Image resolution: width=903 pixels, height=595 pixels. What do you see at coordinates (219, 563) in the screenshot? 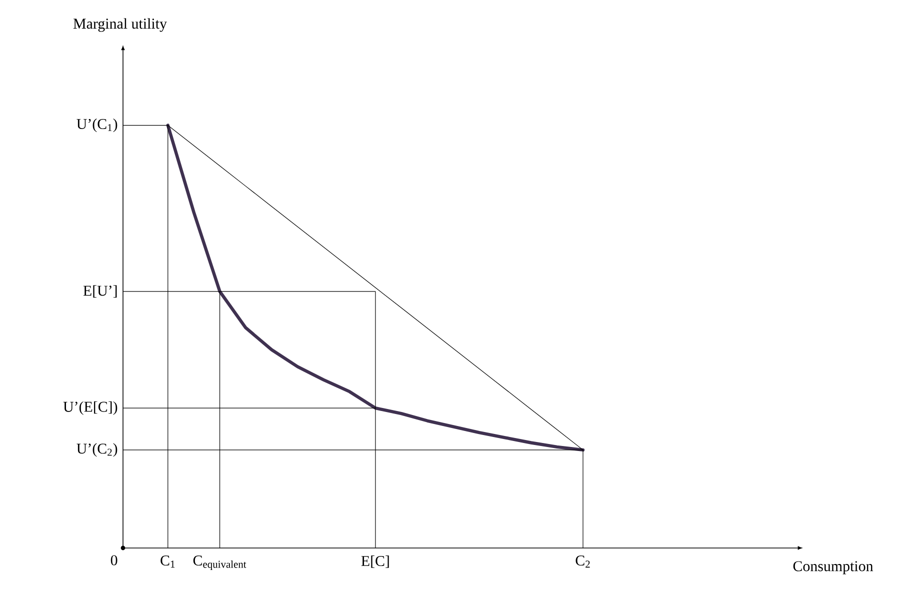
I see `x-tick-label: $\mathrm{C}_{\mathrm{equivalent}}$` at bounding box center [219, 563].